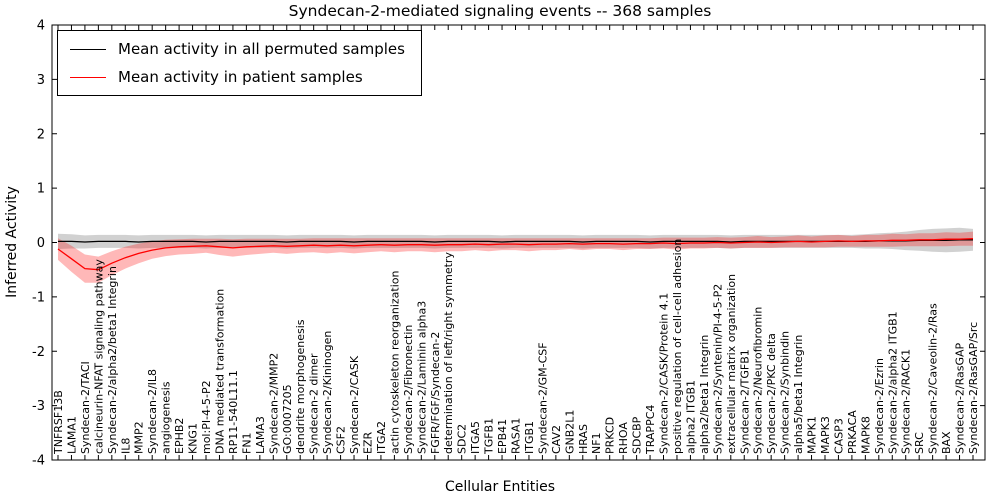 Image resolution: width=1000 pixels, height=500 pixels. Describe the element at coordinates (933, 378) in the screenshot. I see `svg-text: Syndecan-2/Caveolin-2/Ras` at that location.